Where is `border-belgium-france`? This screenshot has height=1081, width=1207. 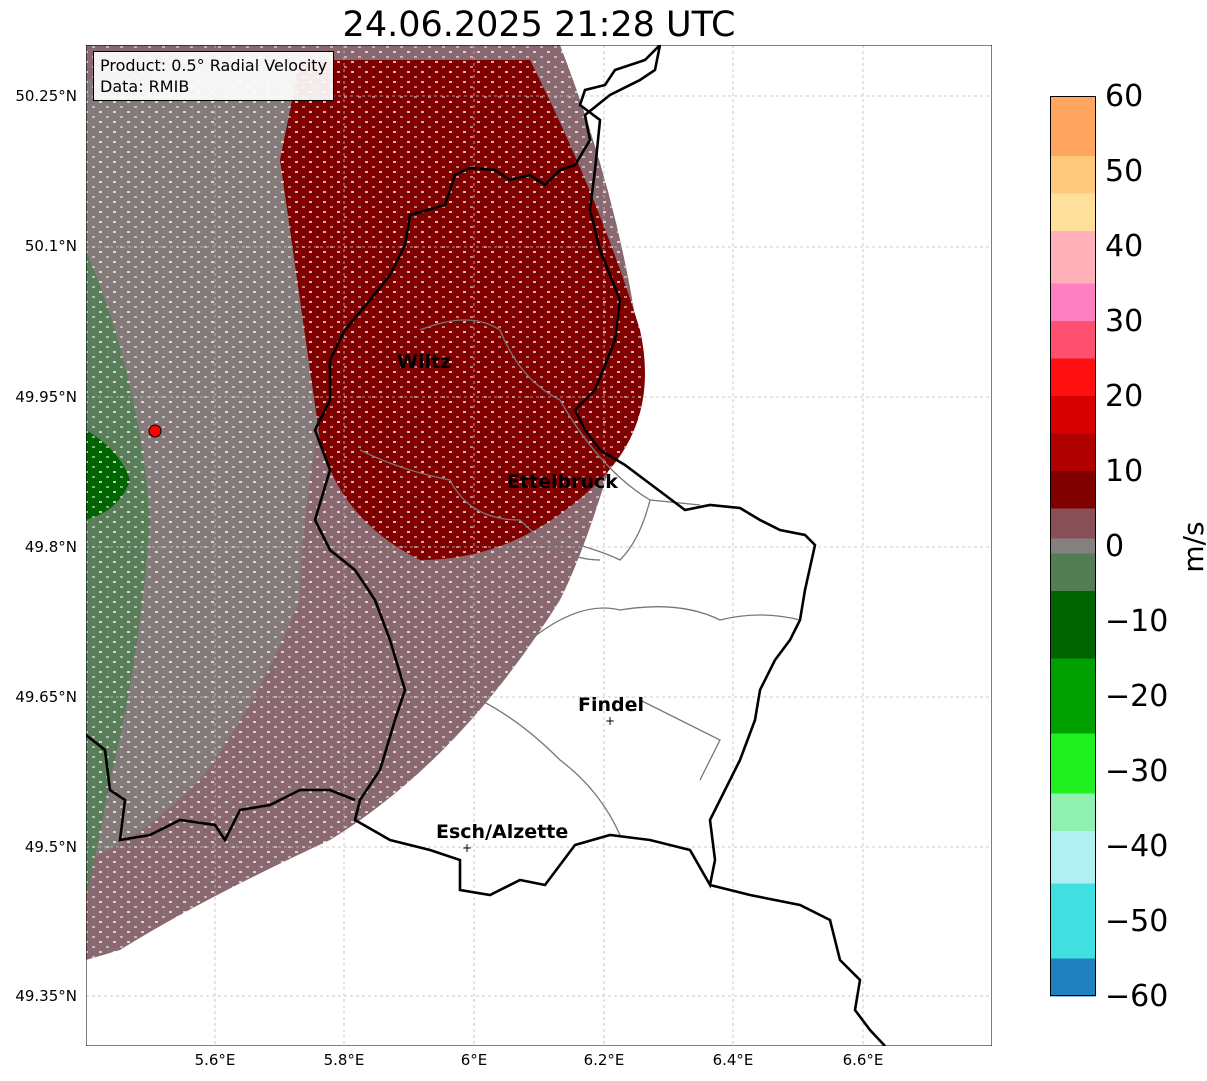 border-belgium-france is located at coordinates (221, 788).